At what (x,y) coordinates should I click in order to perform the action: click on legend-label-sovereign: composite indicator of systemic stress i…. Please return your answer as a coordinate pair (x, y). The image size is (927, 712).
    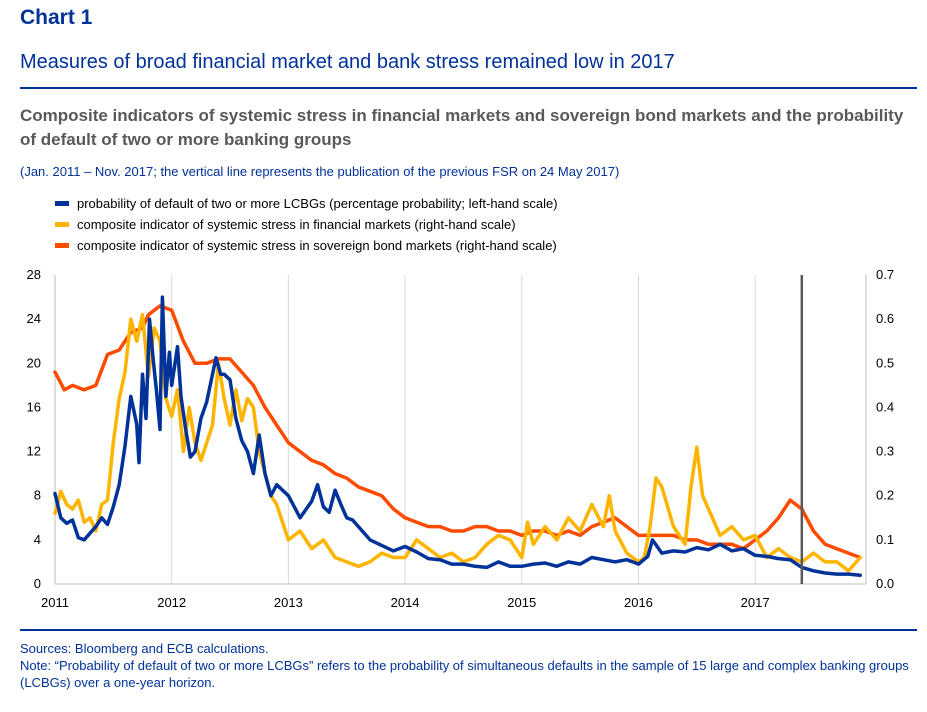
    Looking at the image, I should click on (317, 245).